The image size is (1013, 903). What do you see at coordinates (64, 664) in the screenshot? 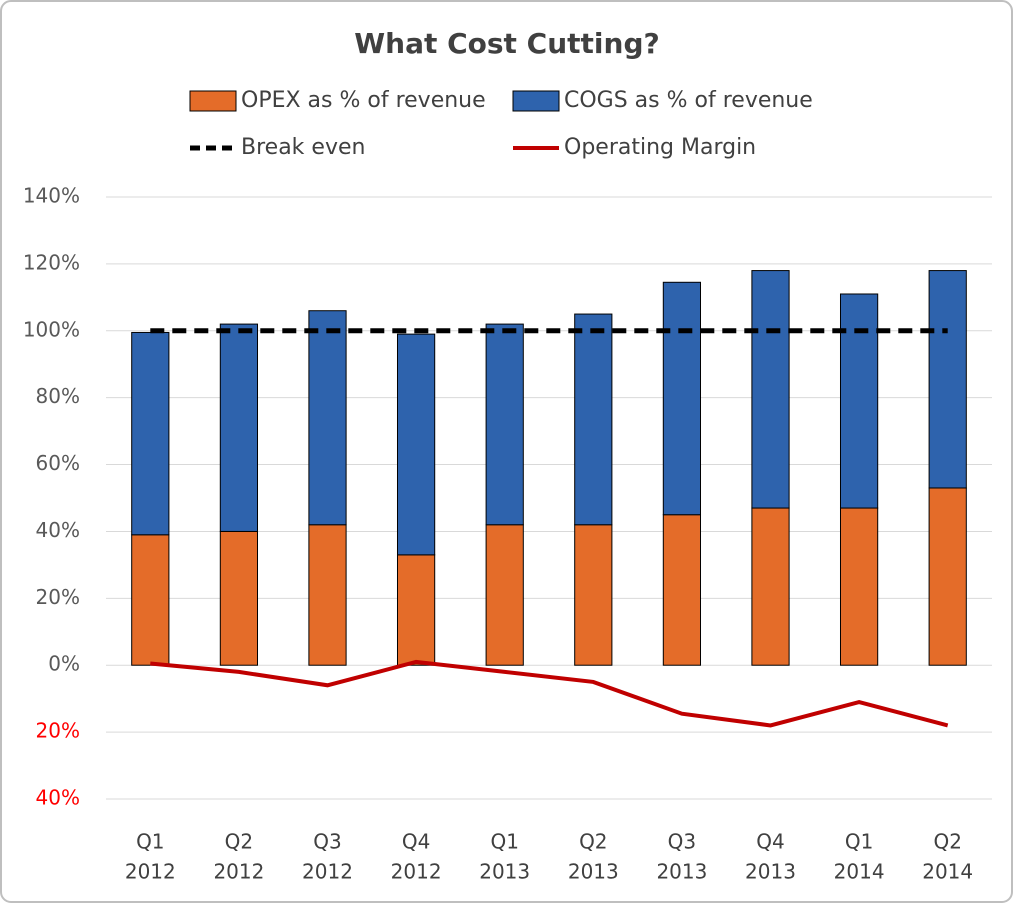
I see `y-tick-label: 0%` at bounding box center [64, 664].